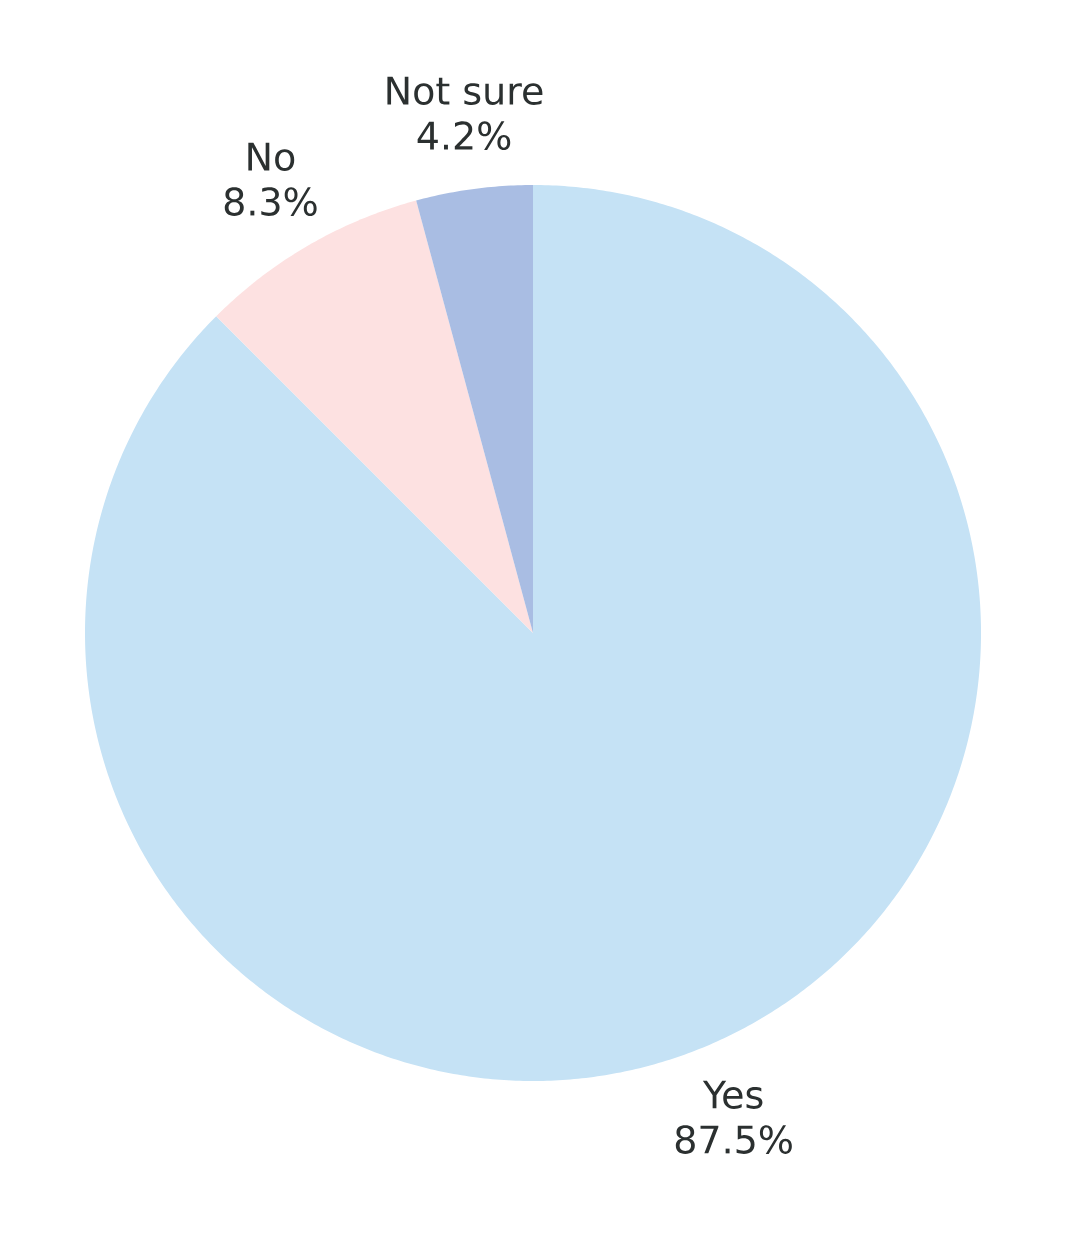  What do you see at coordinates (733, 1139) in the screenshot?
I see `data-label: 87.5%` at bounding box center [733, 1139].